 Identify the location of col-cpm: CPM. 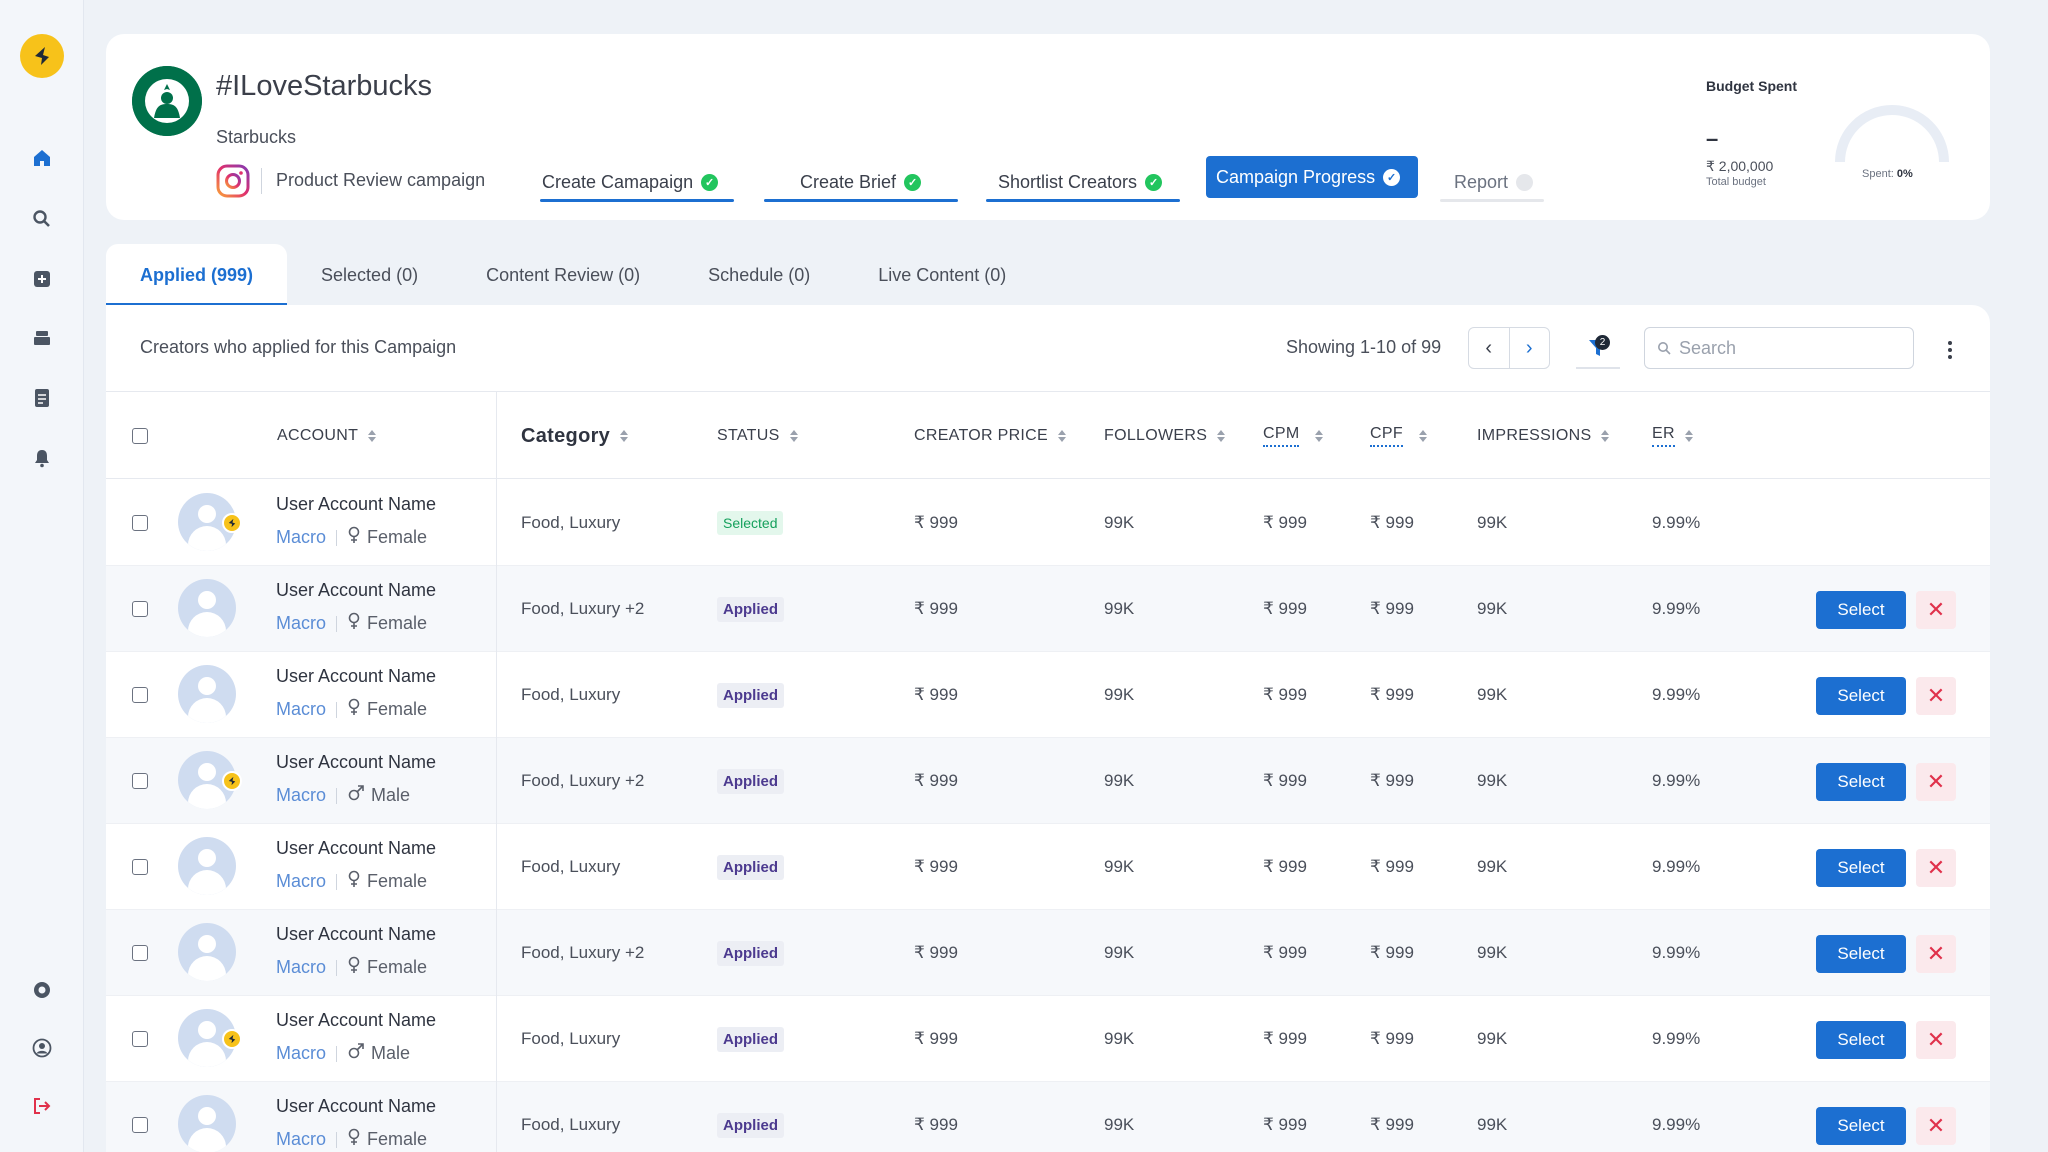
(1293, 436).